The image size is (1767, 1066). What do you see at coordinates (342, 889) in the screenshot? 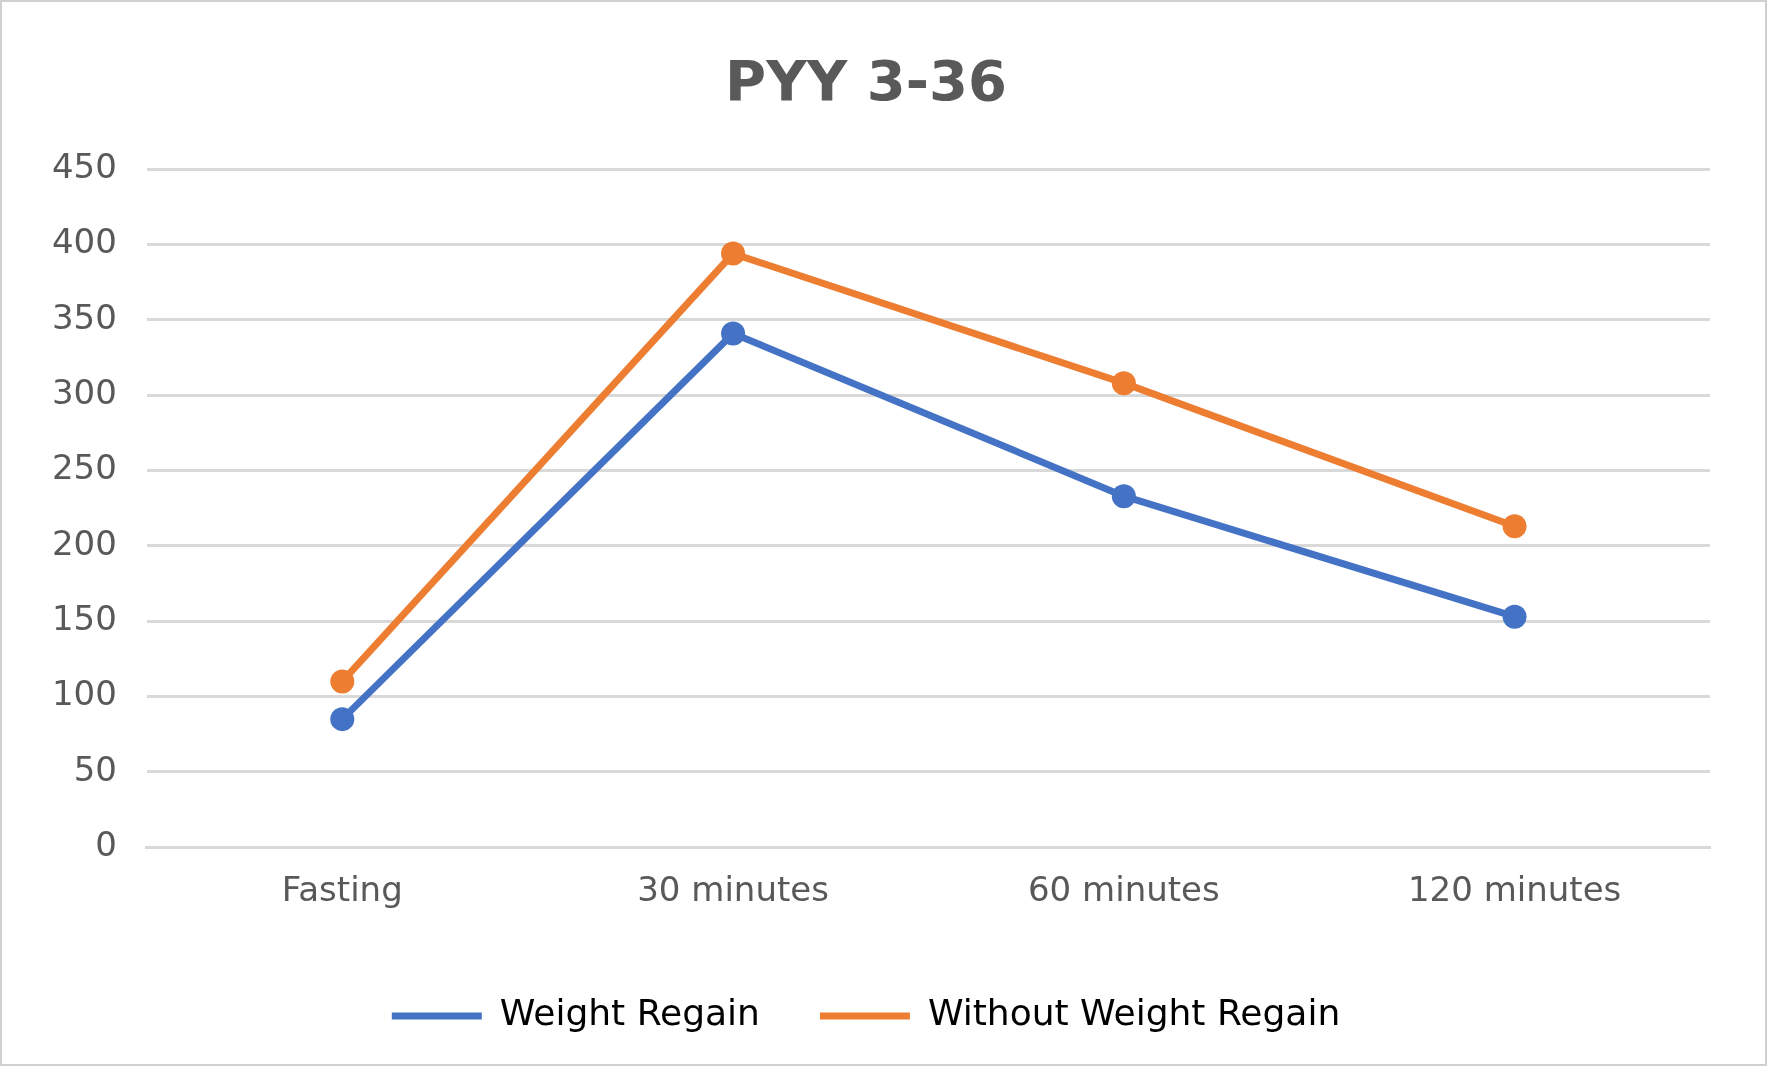
I see `x-tick-label: Fasting` at bounding box center [342, 889].